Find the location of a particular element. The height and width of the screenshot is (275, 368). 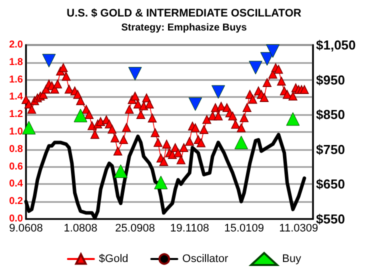

y-tick-label: 0.8 is located at coordinates (16, 149).